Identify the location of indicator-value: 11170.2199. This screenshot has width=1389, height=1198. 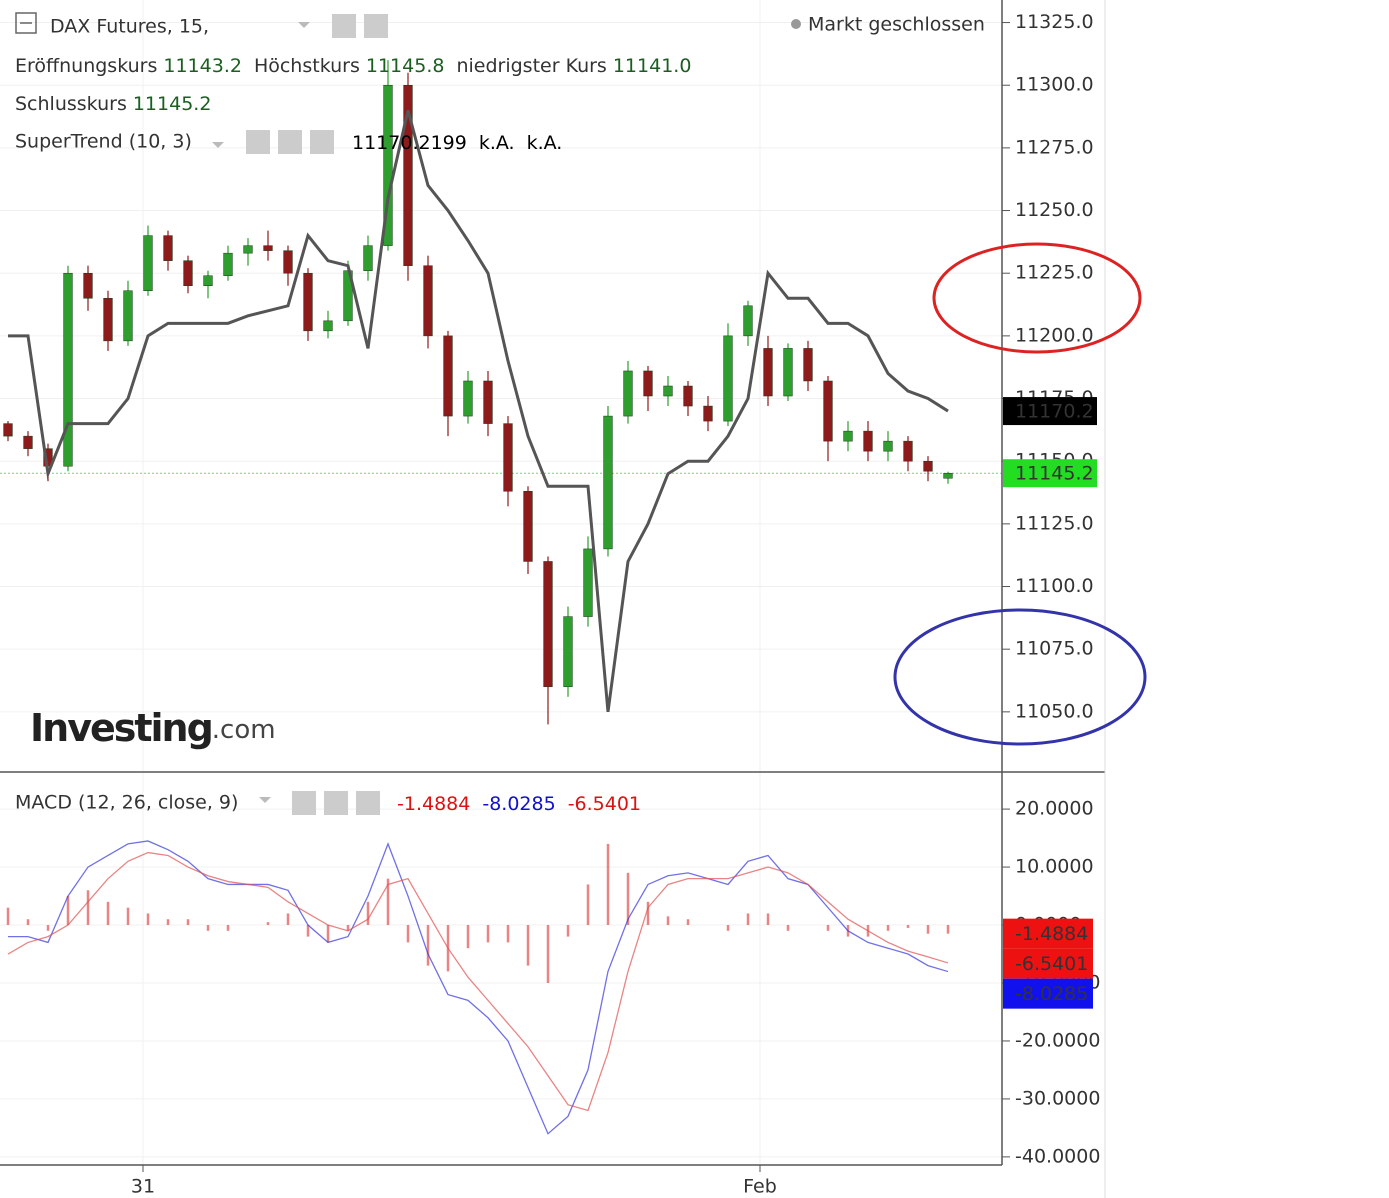
(409, 143).